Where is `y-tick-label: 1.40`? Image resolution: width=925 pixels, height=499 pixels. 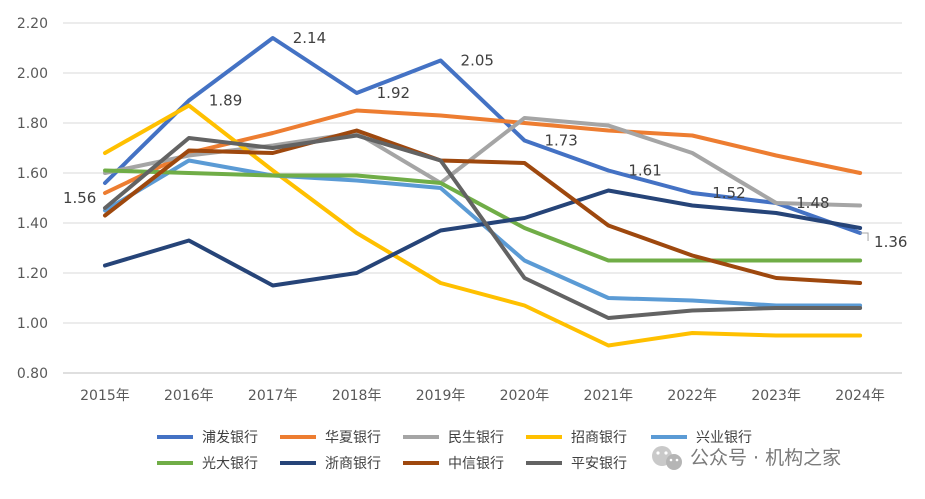
y-tick-label: 1.40 is located at coordinates (32, 224).